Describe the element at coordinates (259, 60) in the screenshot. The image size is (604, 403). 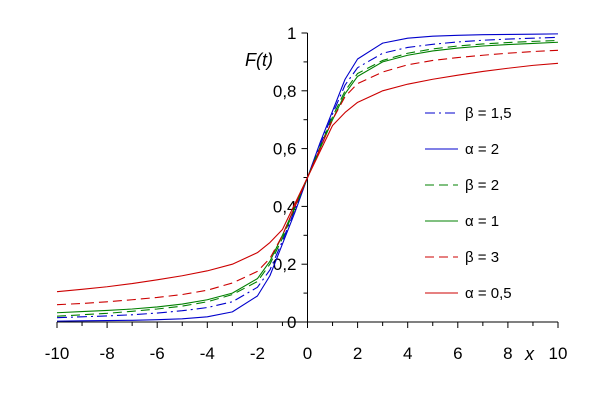
I see `y-axis-title: F(t)` at that location.